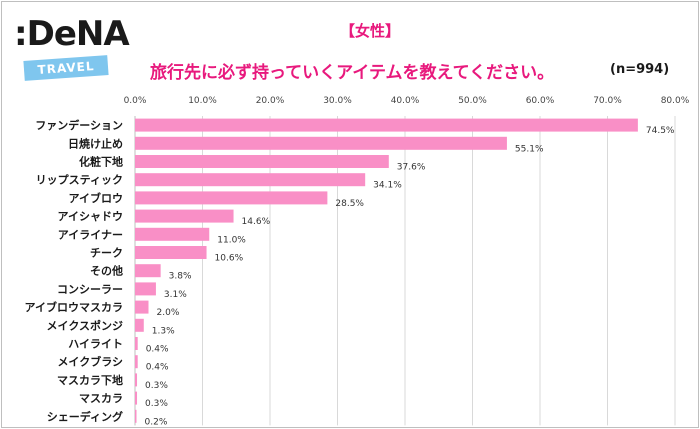 The image size is (700, 429). I want to click on x-tick-label: 80.0%, so click(675, 101).